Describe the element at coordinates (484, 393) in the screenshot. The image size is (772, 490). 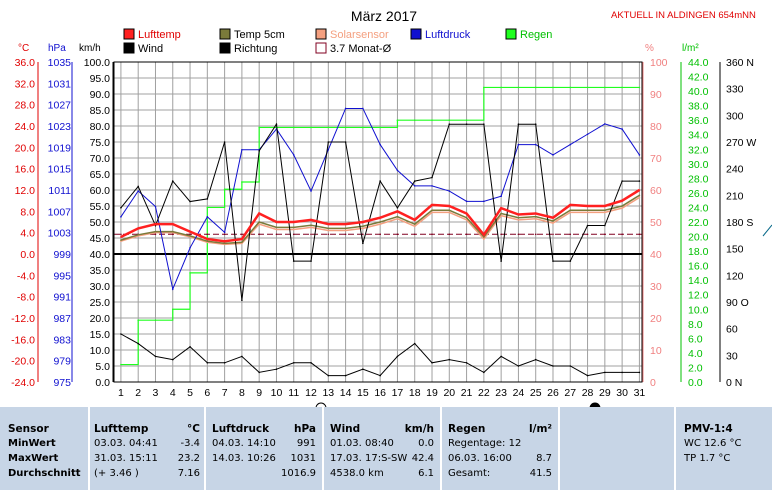
I see `x-tick-label: 22` at that location.